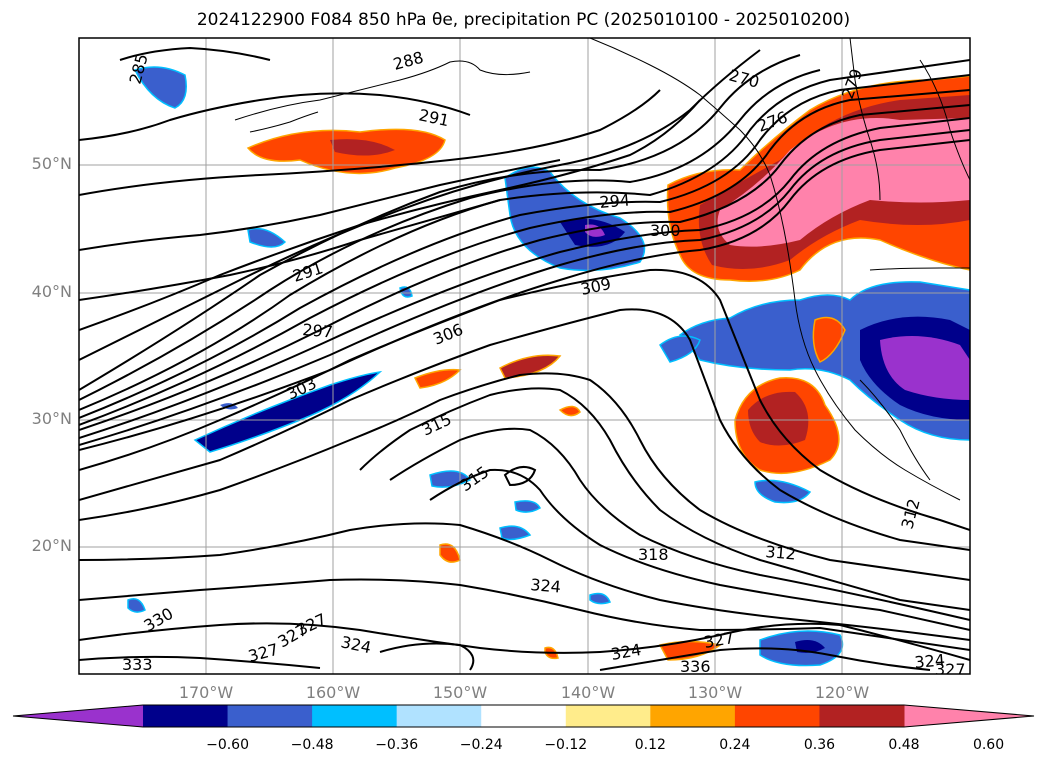  I want to click on colorbar-tick-label: 0.24, so click(735, 745).